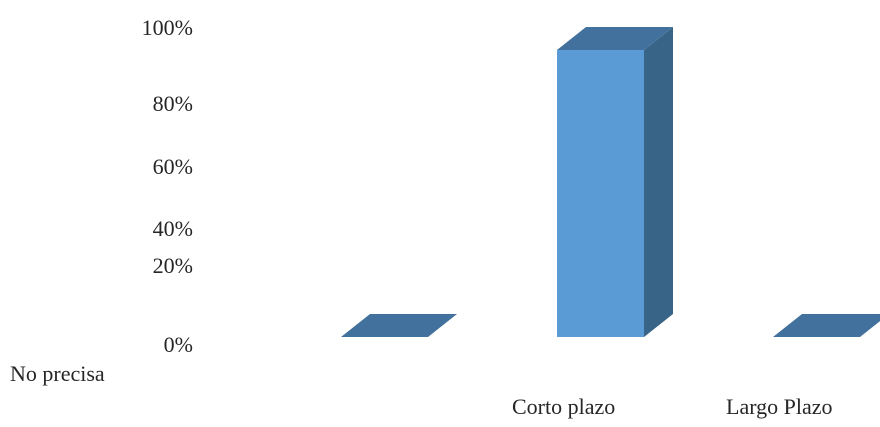 This screenshot has width=880, height=427. I want to click on y-tick-label: 60%, so click(173, 166).